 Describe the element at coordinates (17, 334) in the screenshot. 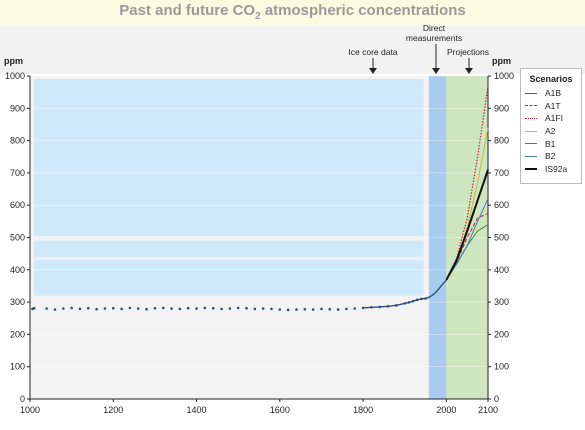

I see `y-tick-label-left: 200` at that location.